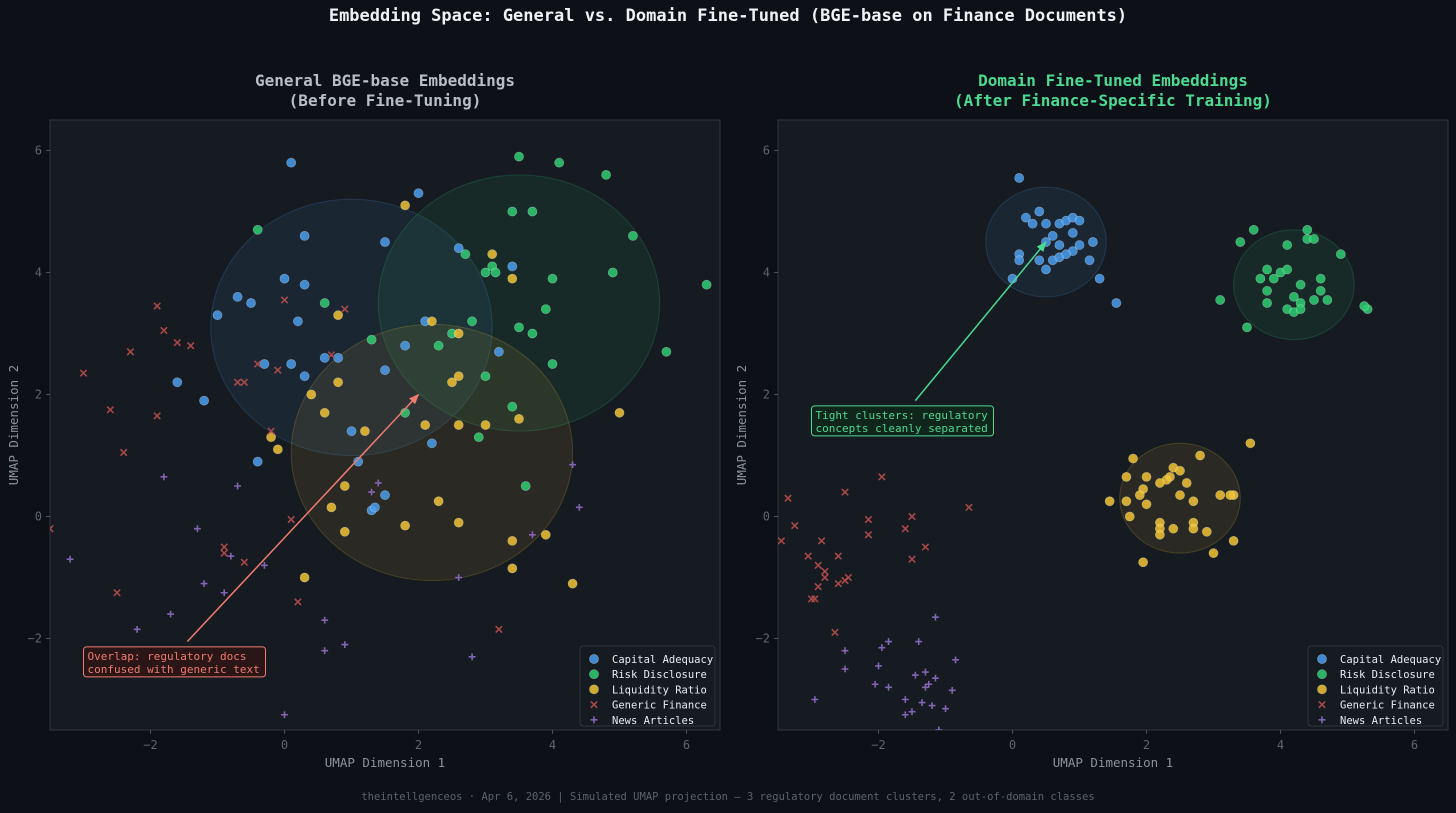 This screenshot has width=1456, height=813. I want to click on left-xtick-label: 4, so click(552, 745).